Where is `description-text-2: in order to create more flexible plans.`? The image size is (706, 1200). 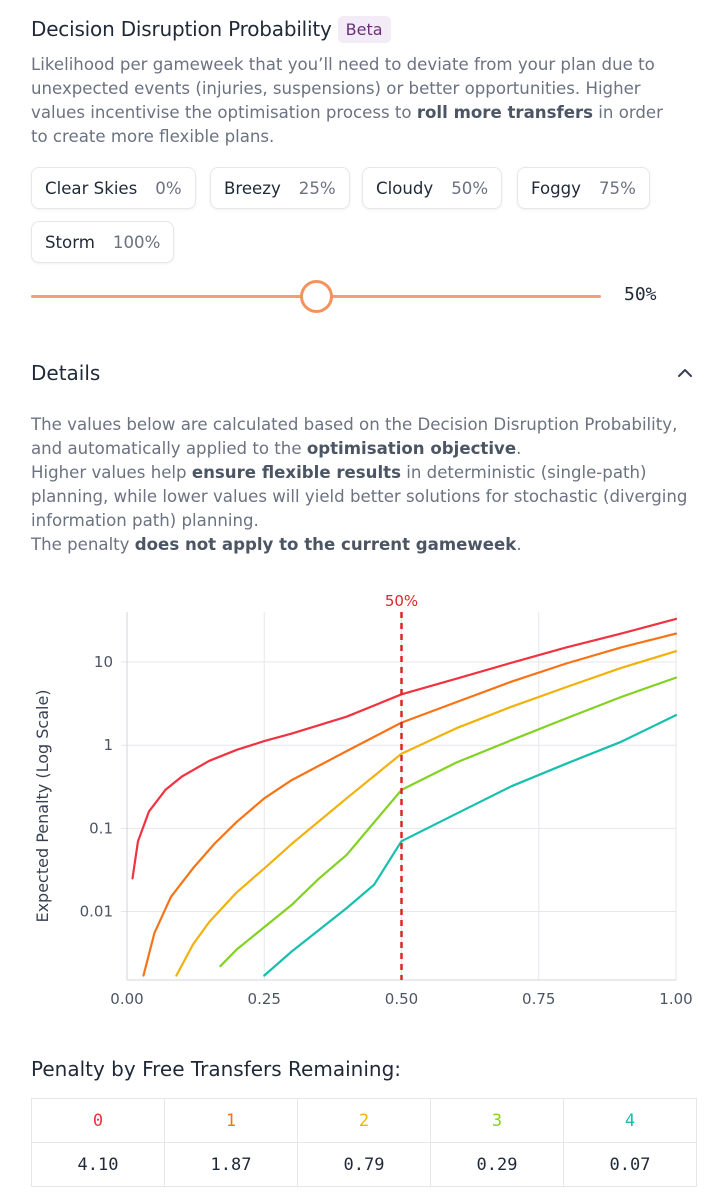
description-text-2: in order to create more flexible plans. is located at coordinates (347, 124).